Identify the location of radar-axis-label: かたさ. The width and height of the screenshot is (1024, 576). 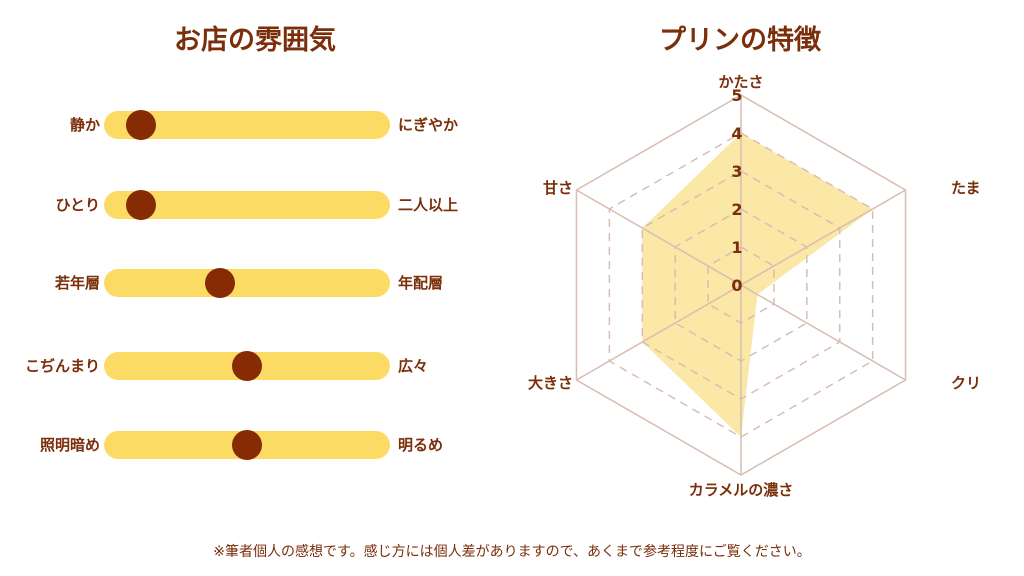
(740, 82).